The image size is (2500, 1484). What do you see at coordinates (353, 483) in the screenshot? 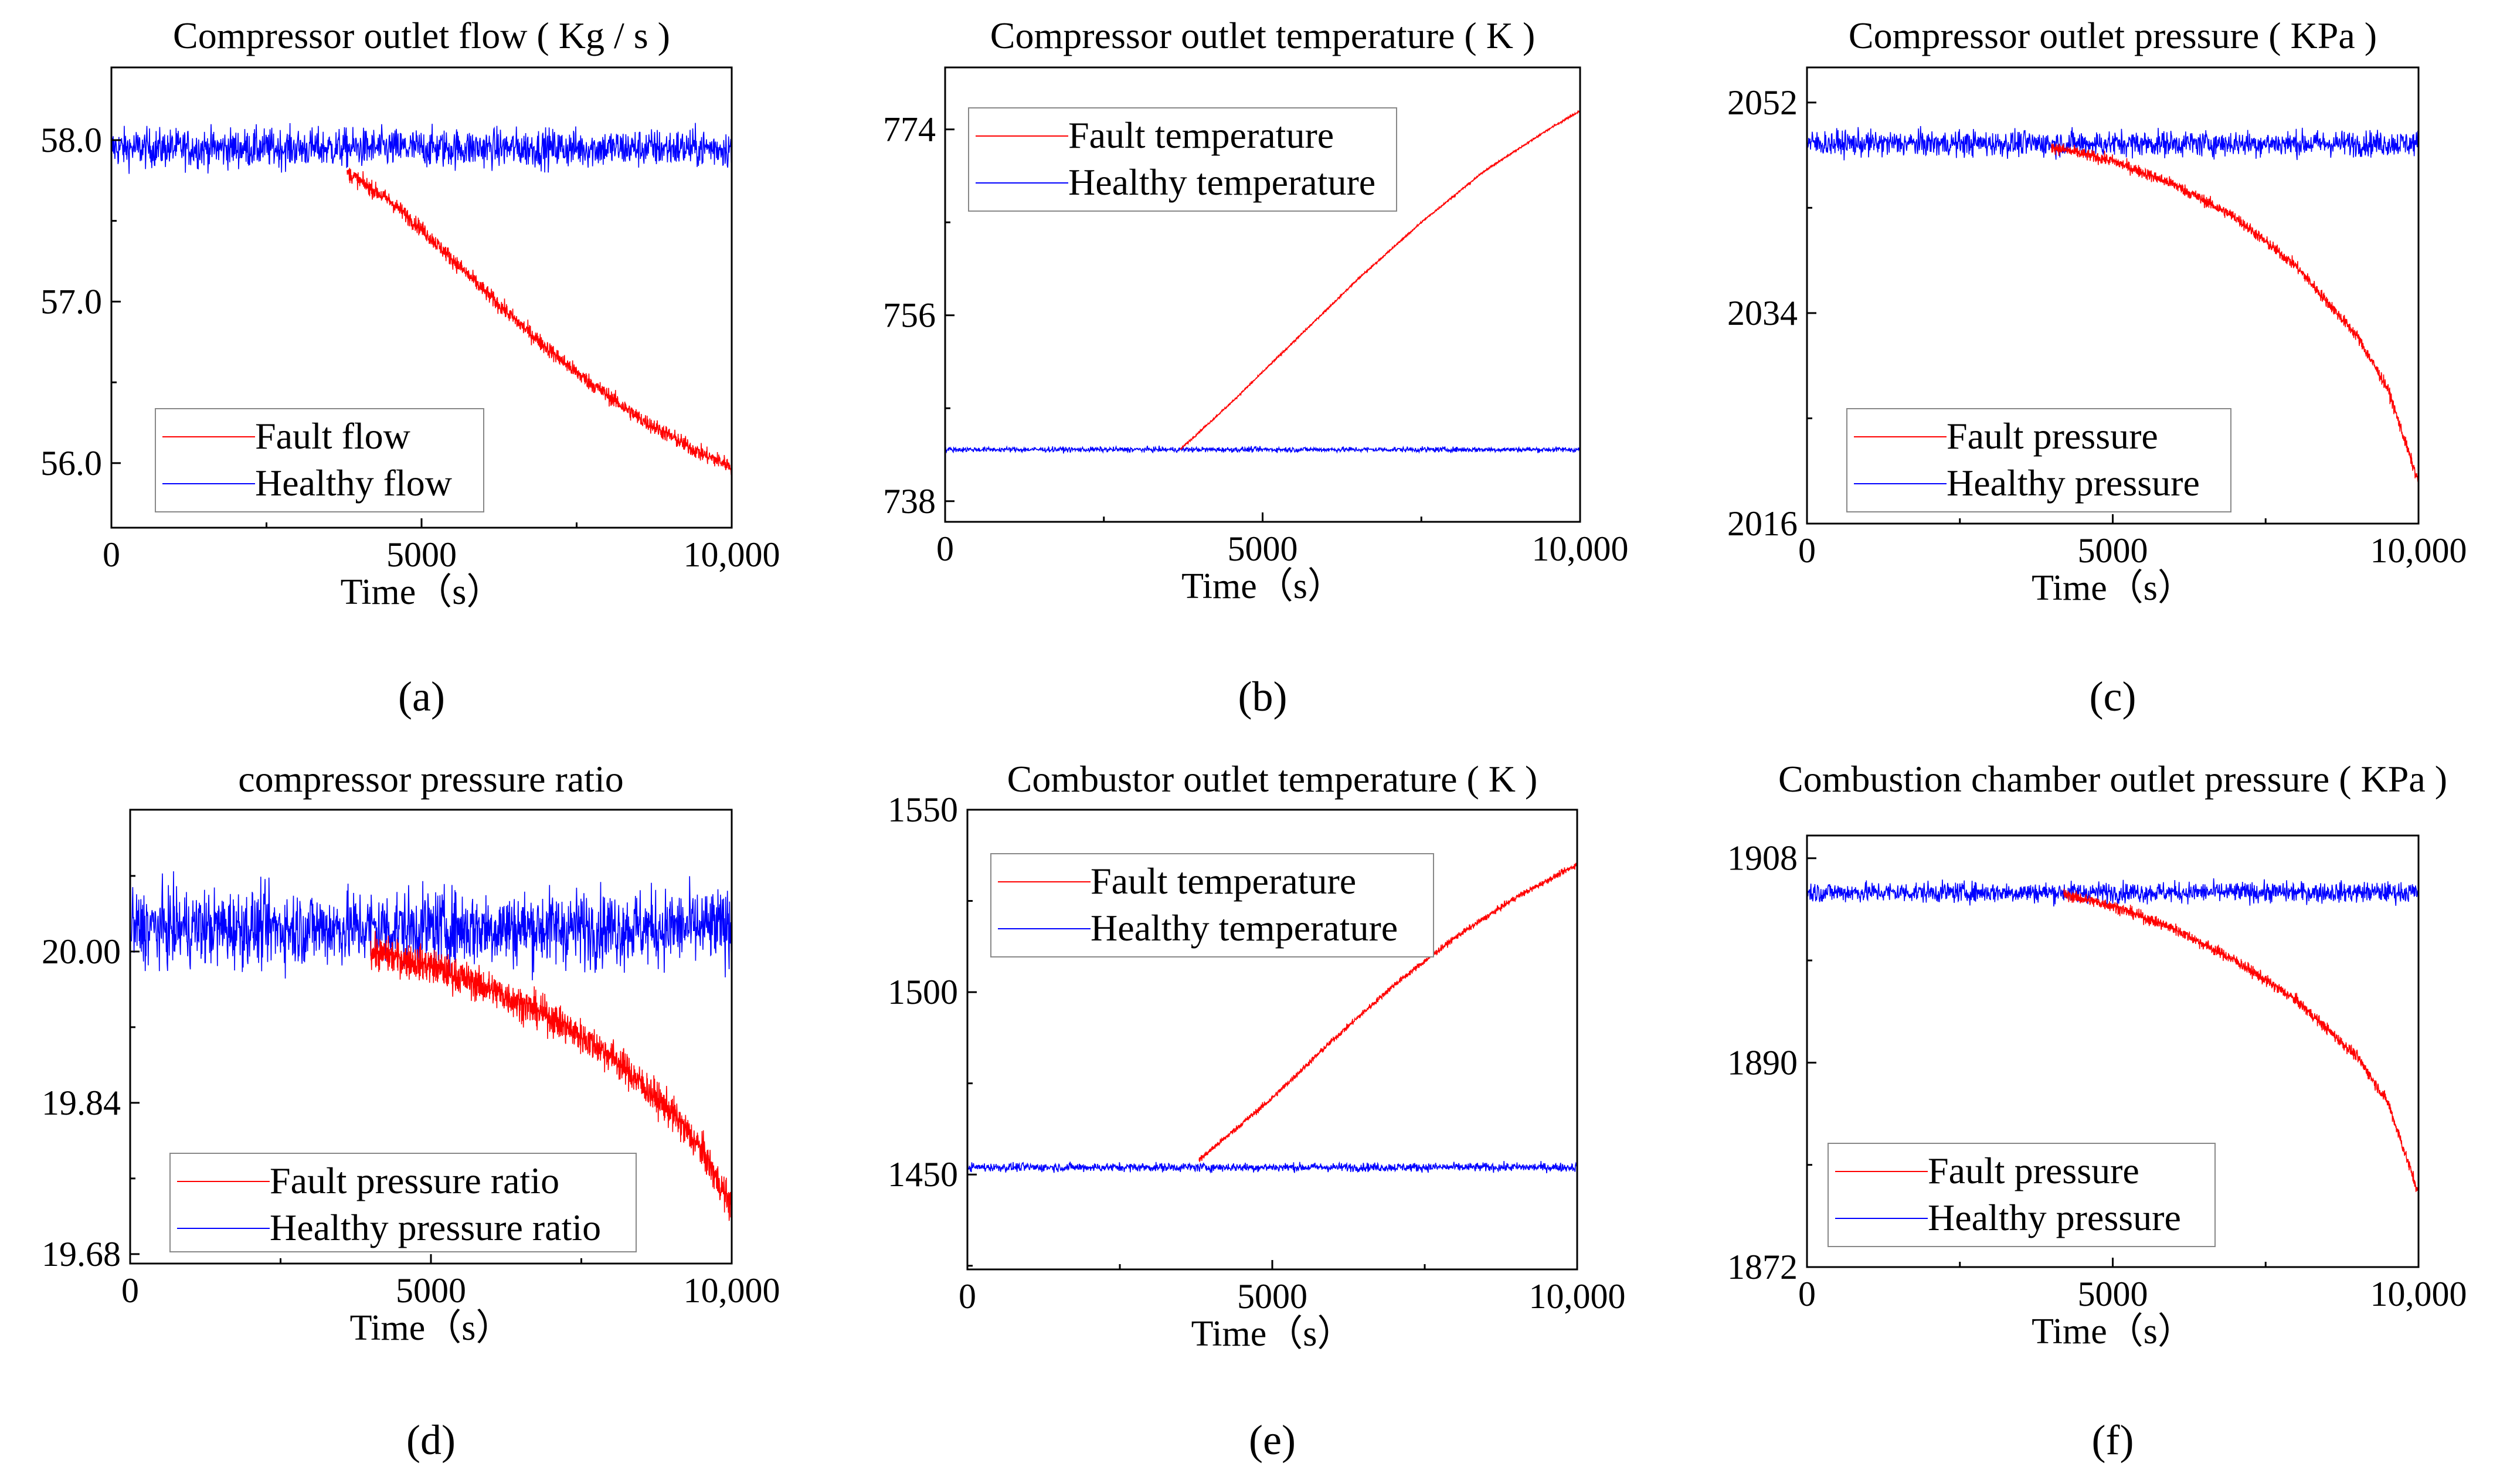
I see `legend-label-a: Healthy flow` at bounding box center [353, 483].